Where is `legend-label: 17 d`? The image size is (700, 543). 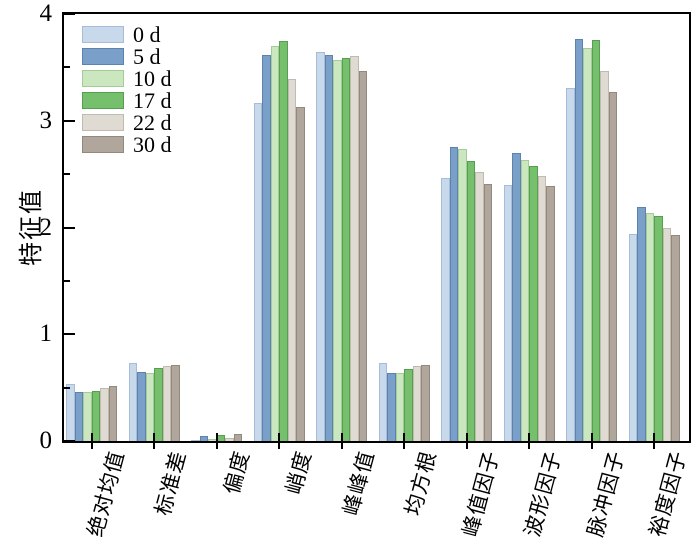
legend-label: 17 d is located at coordinates (152, 100).